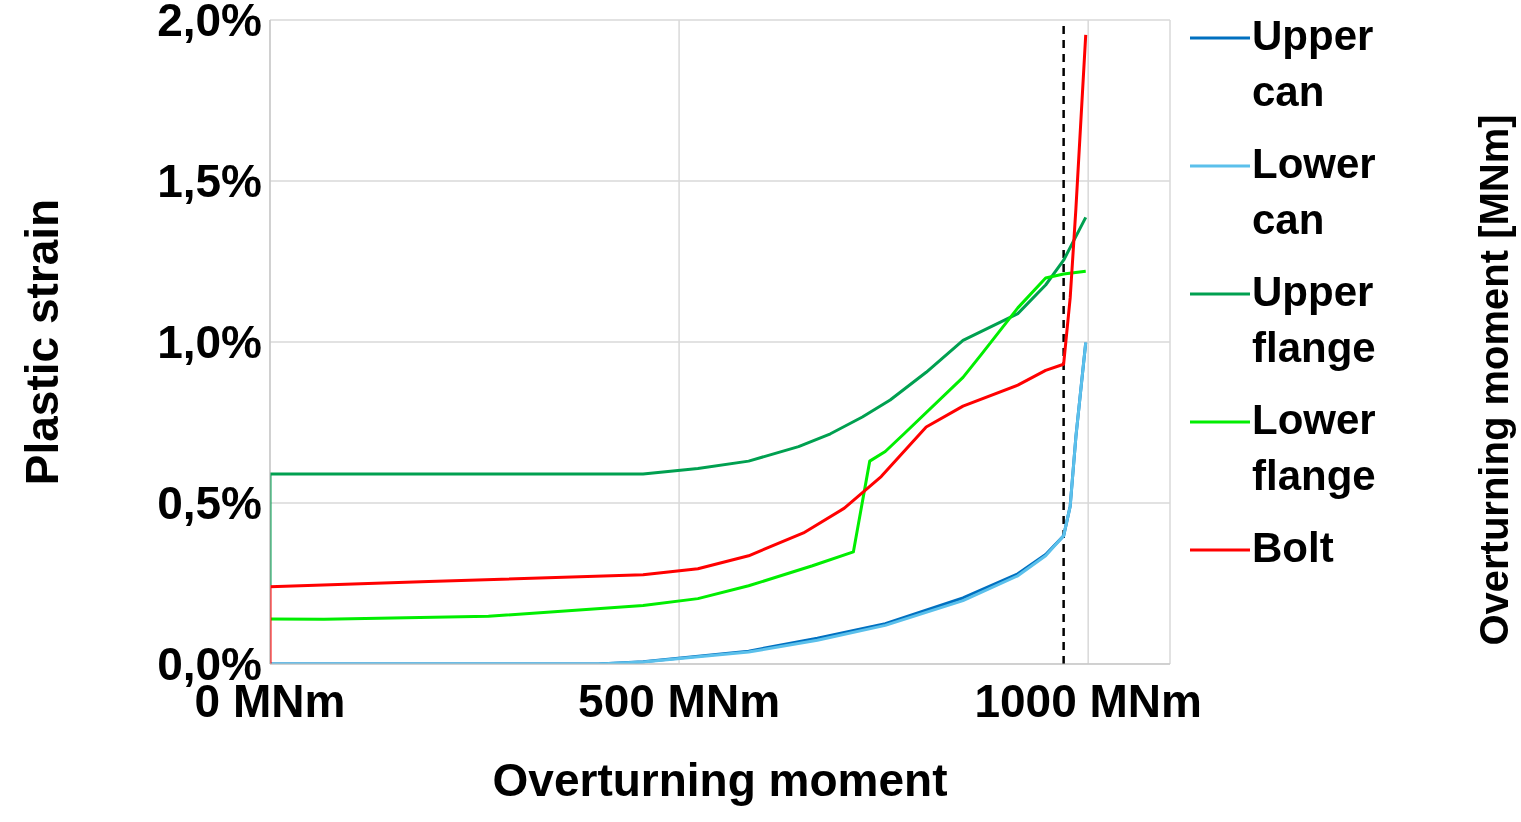 The image size is (1521, 822). Describe the element at coordinates (1314, 192) in the screenshot. I see `legend-label: Lower can` at that location.